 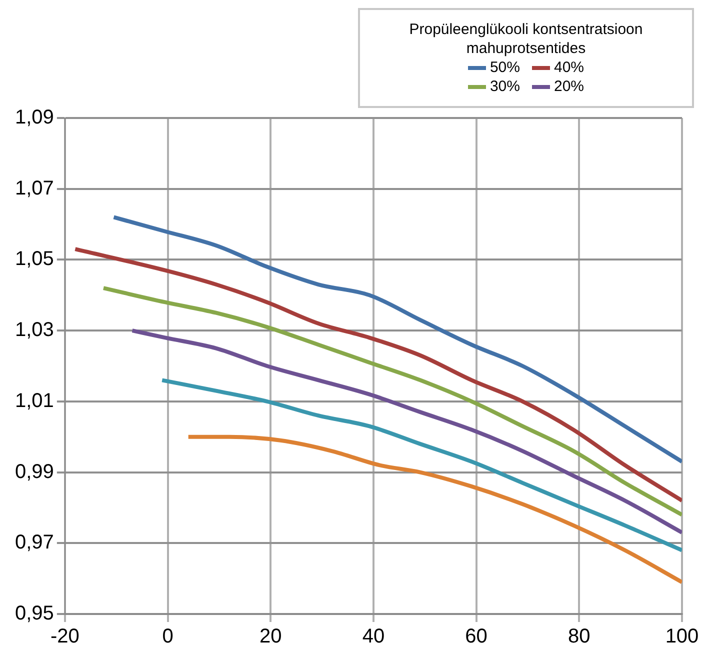 What do you see at coordinates (34, 330) in the screenshot?
I see `y-tick-label: 1,03` at bounding box center [34, 330].